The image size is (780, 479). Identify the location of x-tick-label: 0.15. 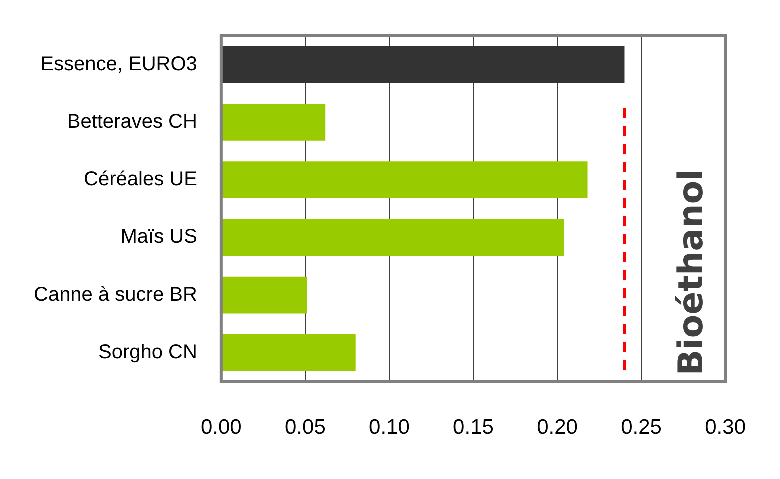
(473, 428).